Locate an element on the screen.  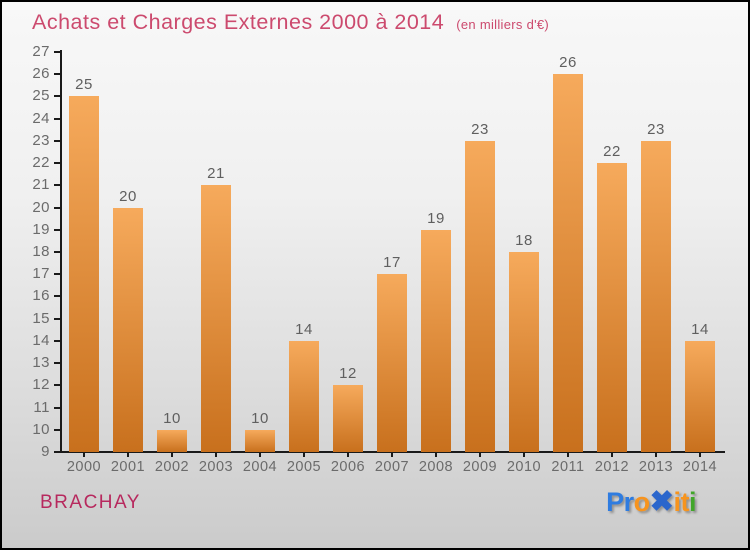
x-tick-label: 2006 is located at coordinates (348, 467).